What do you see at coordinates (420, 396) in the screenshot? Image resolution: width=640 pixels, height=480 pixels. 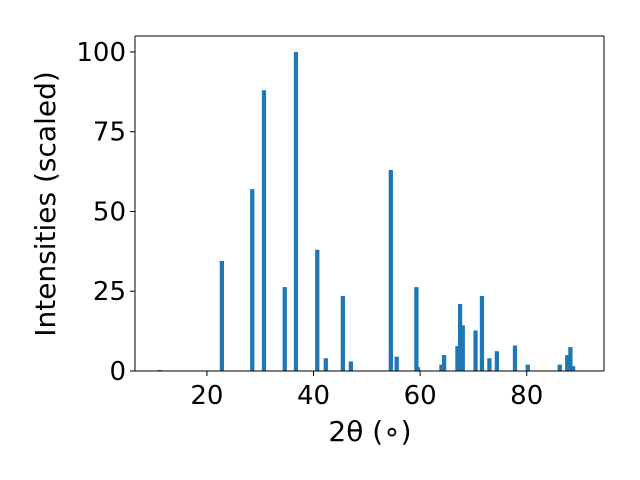 I see `x-tick-label-60: 60` at bounding box center [420, 396].